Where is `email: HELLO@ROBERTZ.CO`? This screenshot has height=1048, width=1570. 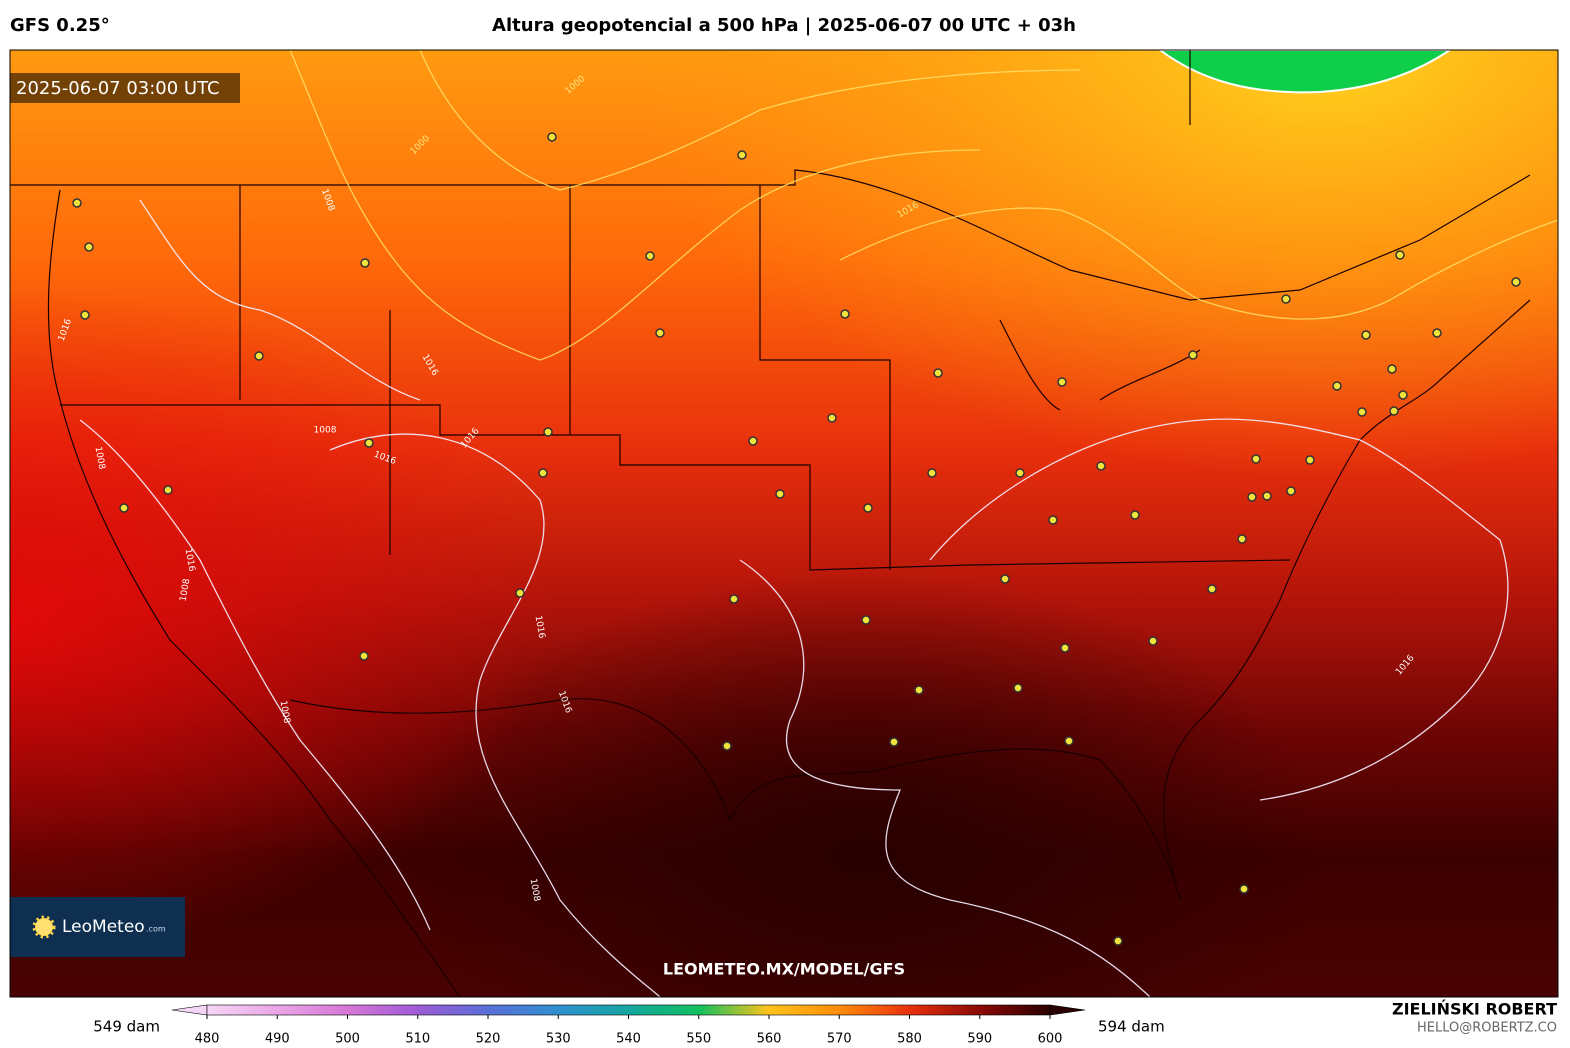 email: HELLO@ROBERTZ.CO is located at coordinates (1487, 1028).